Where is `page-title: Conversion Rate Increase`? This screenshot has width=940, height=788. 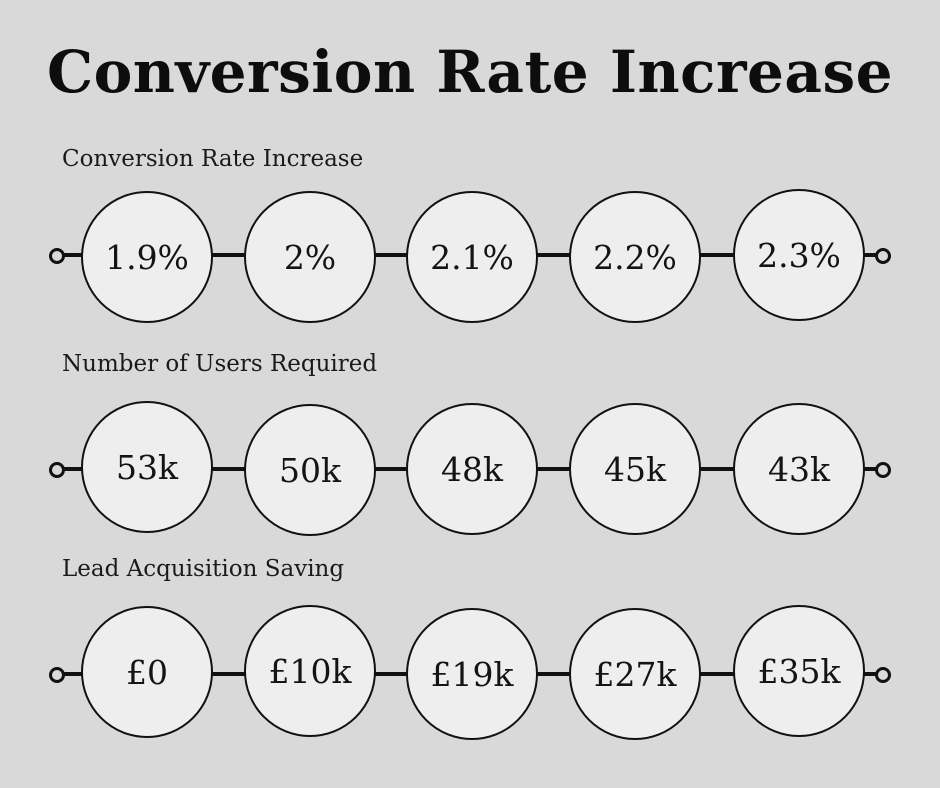 page-title: Conversion Rate Increase is located at coordinates (470, 72).